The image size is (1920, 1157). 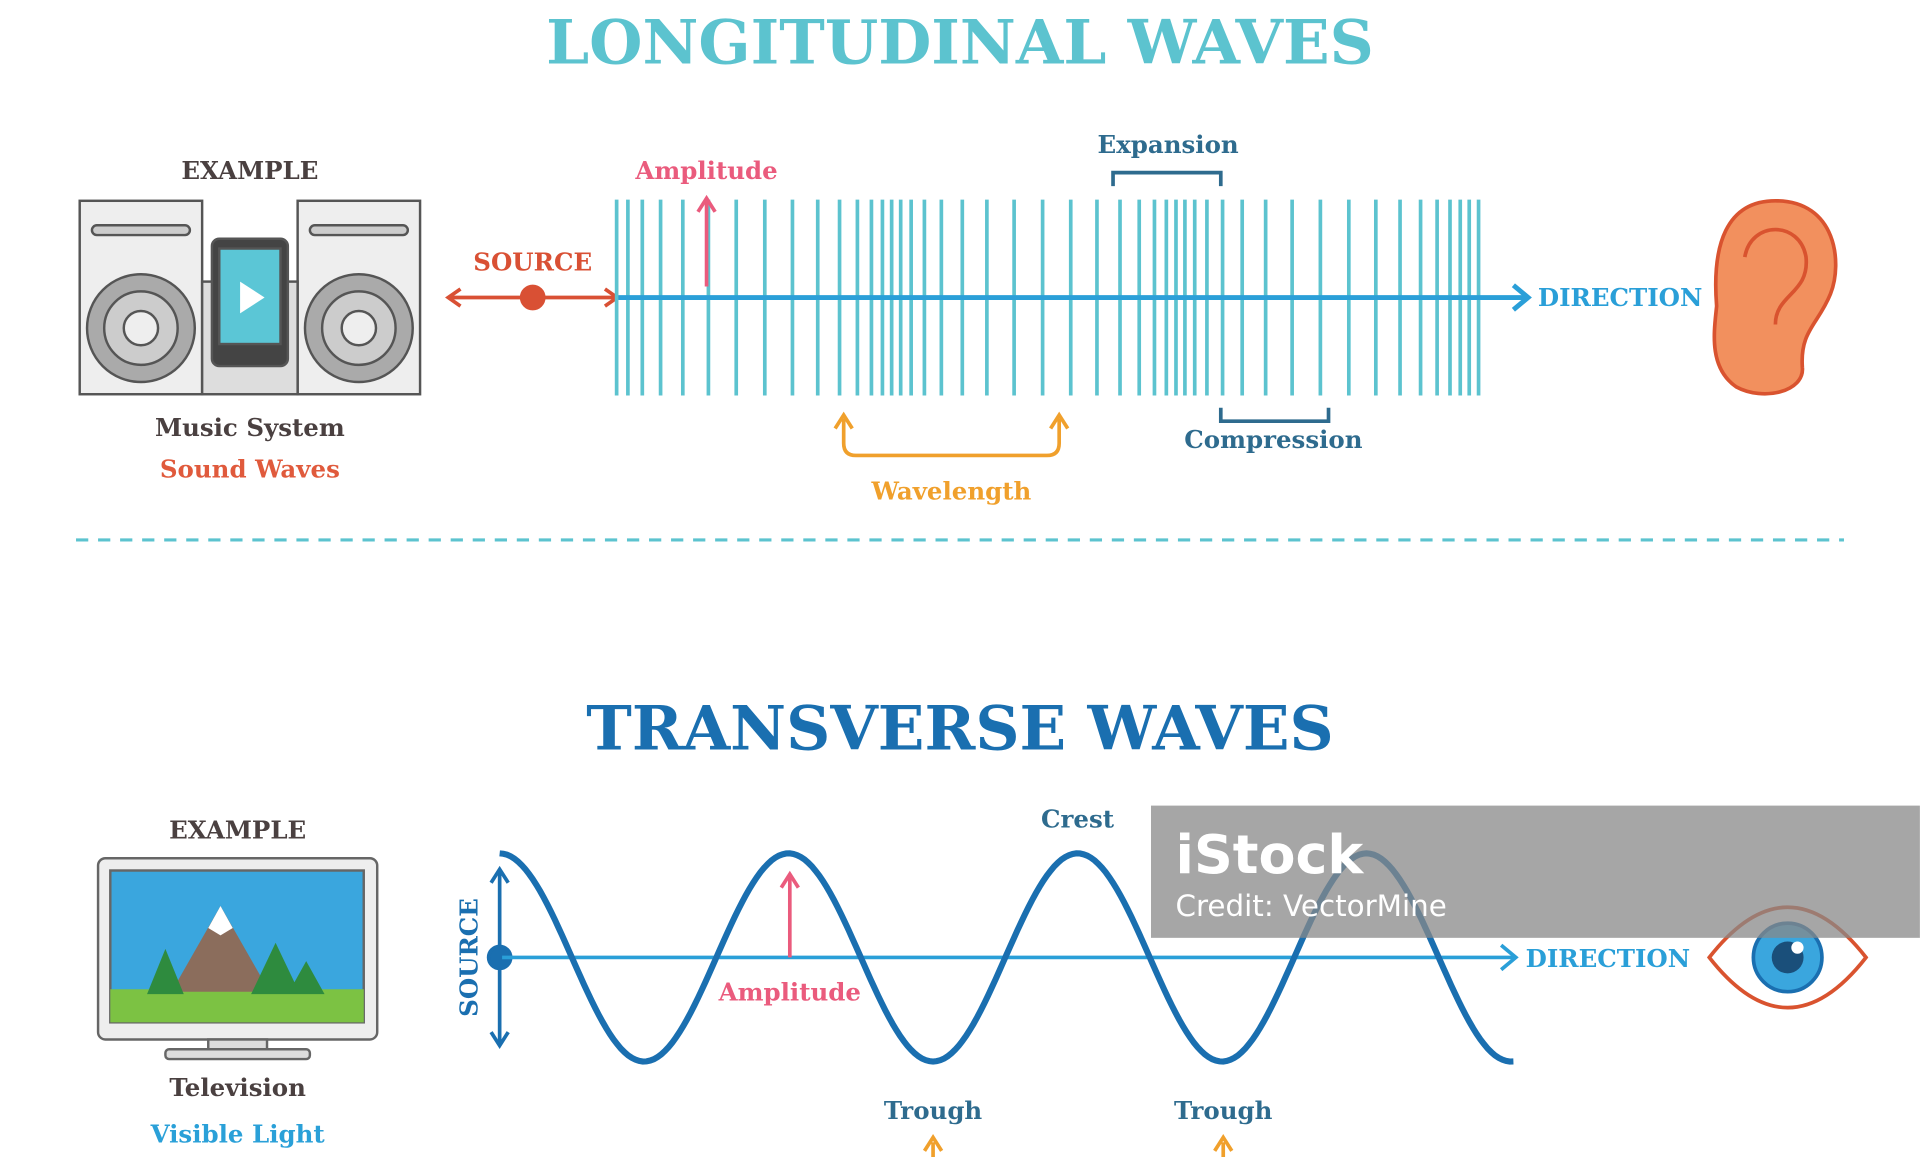 What do you see at coordinates (1273, 439) in the screenshot?
I see `compression-label: Compression` at bounding box center [1273, 439].